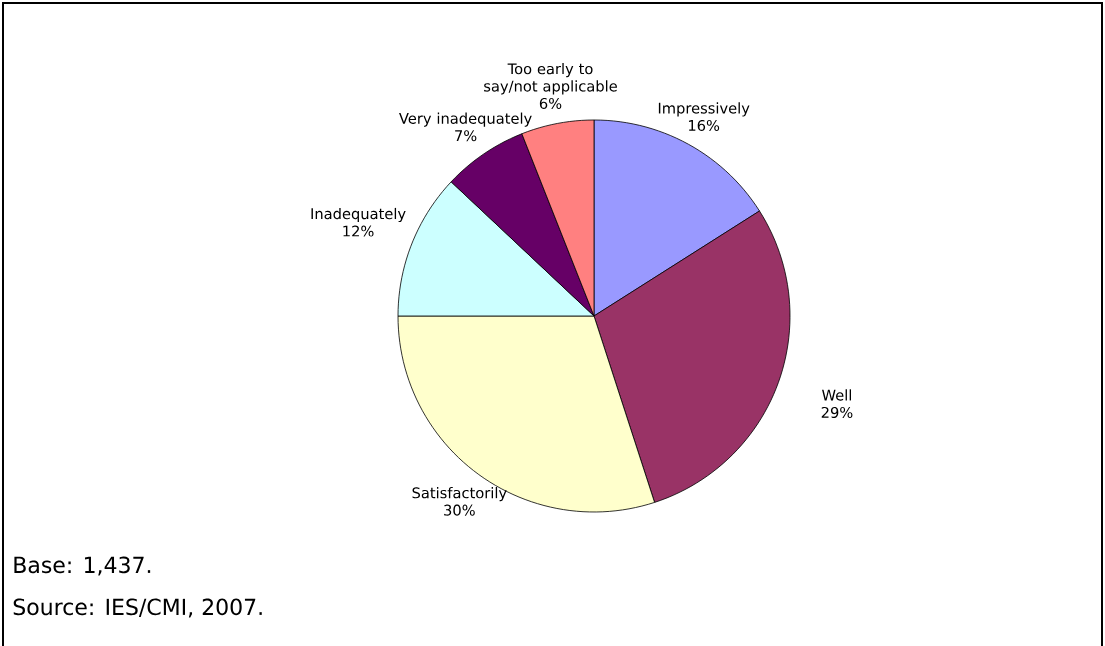 The height and width of the screenshot is (646, 1105). I want to click on data-label: 29%, so click(837, 412).